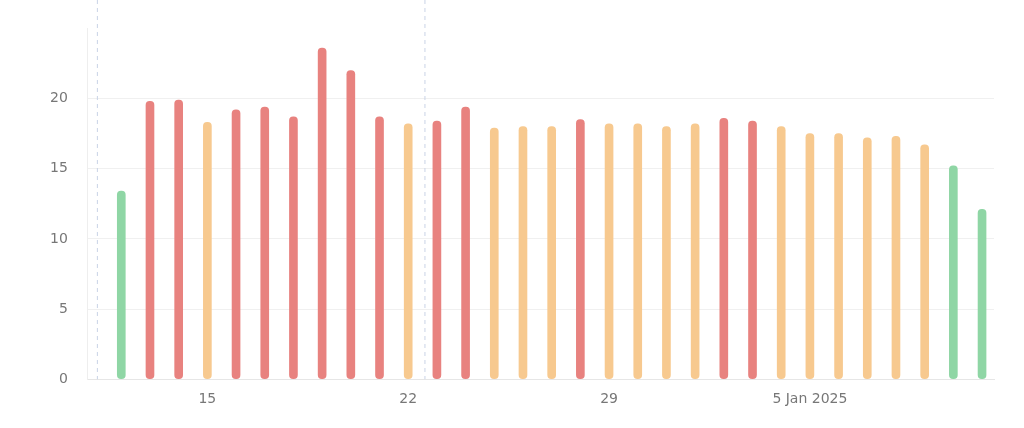 This screenshot has height=428, width=1024. I want to click on y-tick-label: 15, so click(58, 167).